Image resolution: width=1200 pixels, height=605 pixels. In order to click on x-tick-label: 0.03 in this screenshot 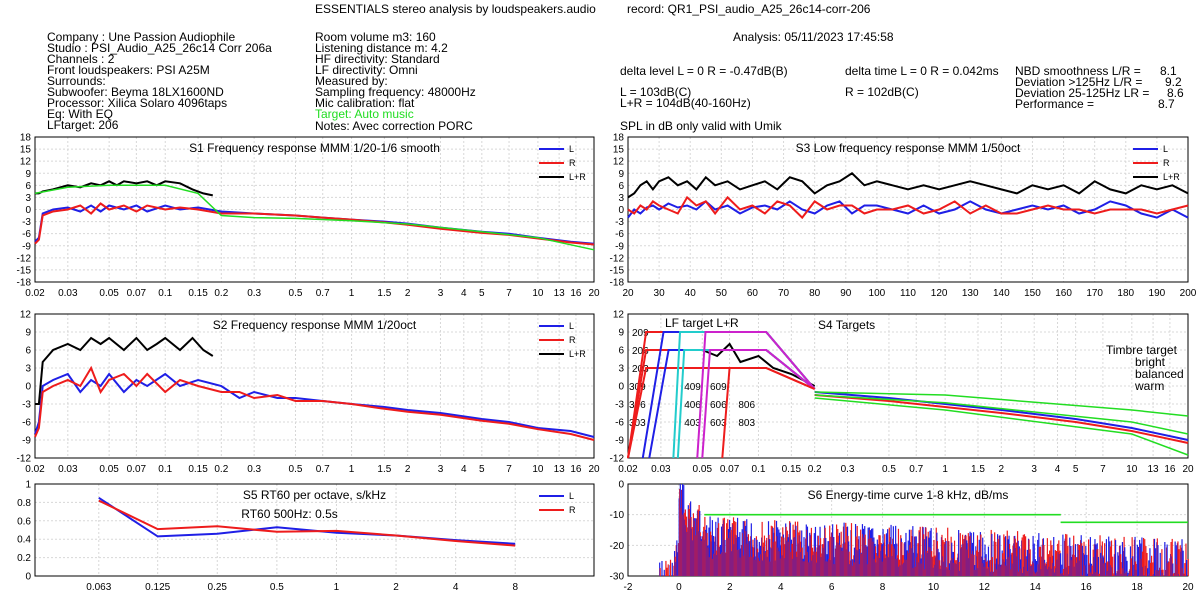, I will do `click(68, 293)`.